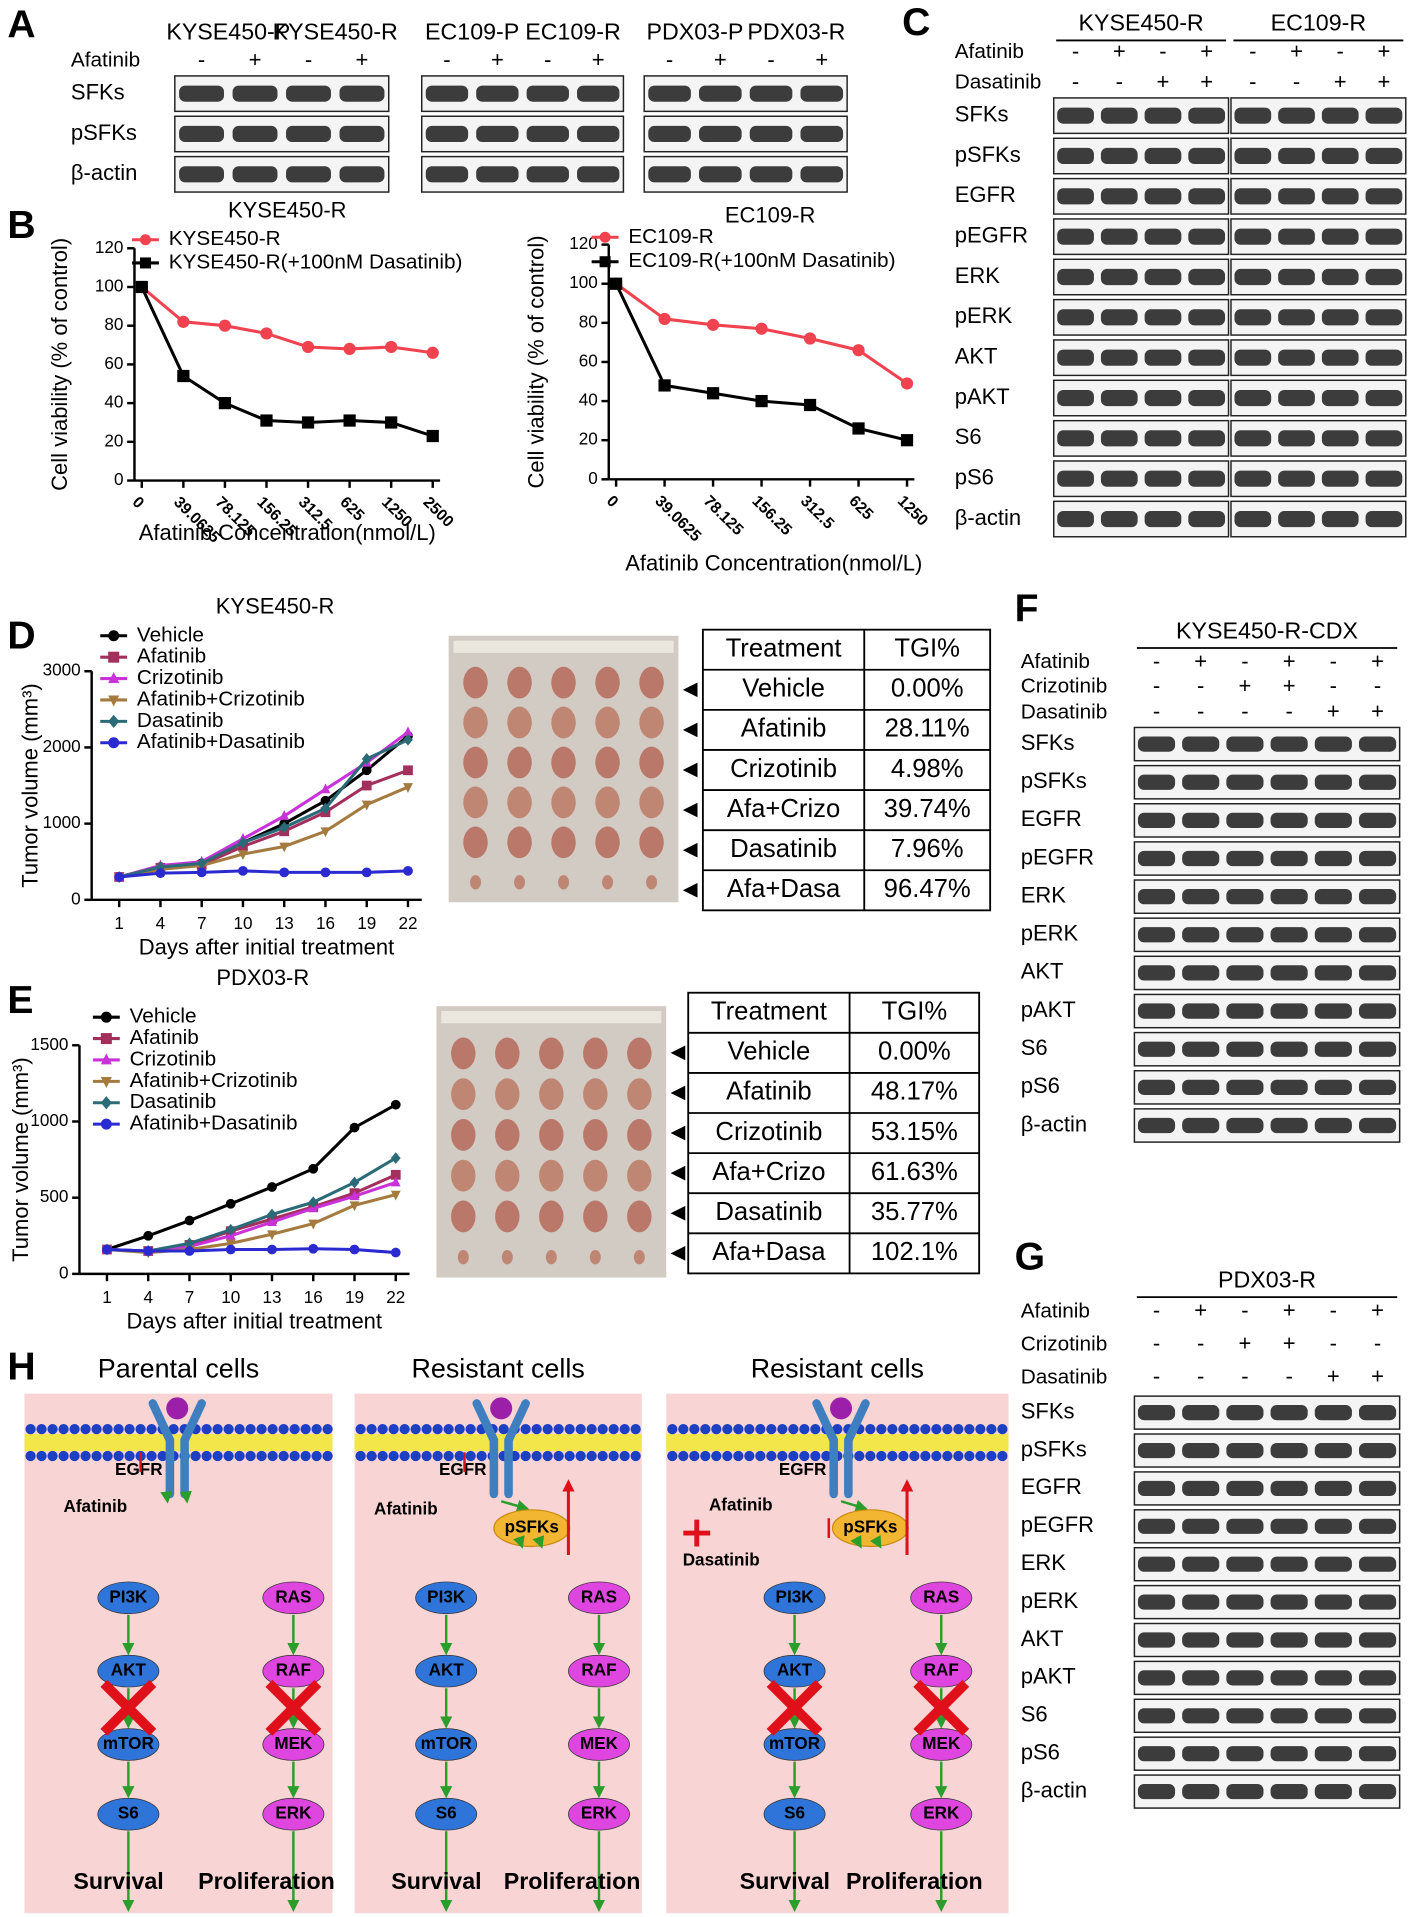 The image size is (1418, 1917). I want to click on x-tick-label: 1, so click(119, 923).